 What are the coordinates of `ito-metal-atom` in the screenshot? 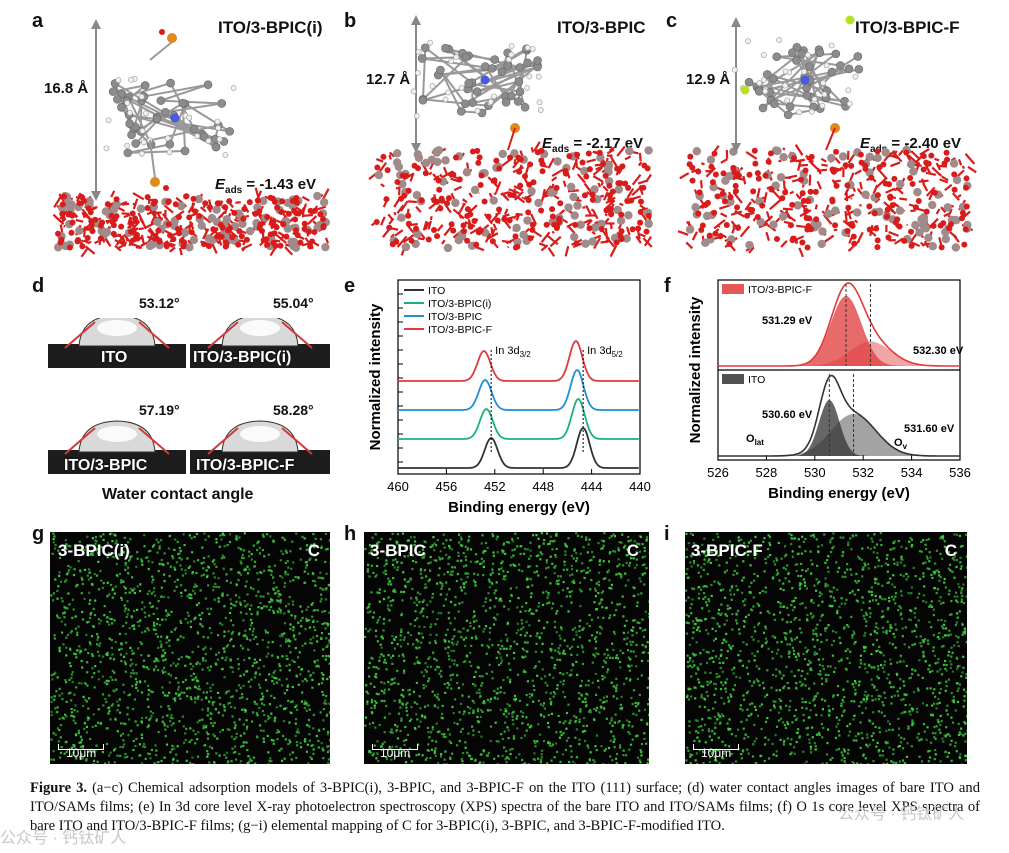 It's located at (954, 163).